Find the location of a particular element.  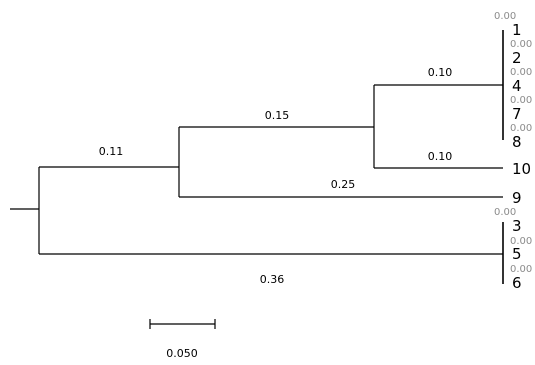

taxon-label-1: 1 is located at coordinates (517, 30).